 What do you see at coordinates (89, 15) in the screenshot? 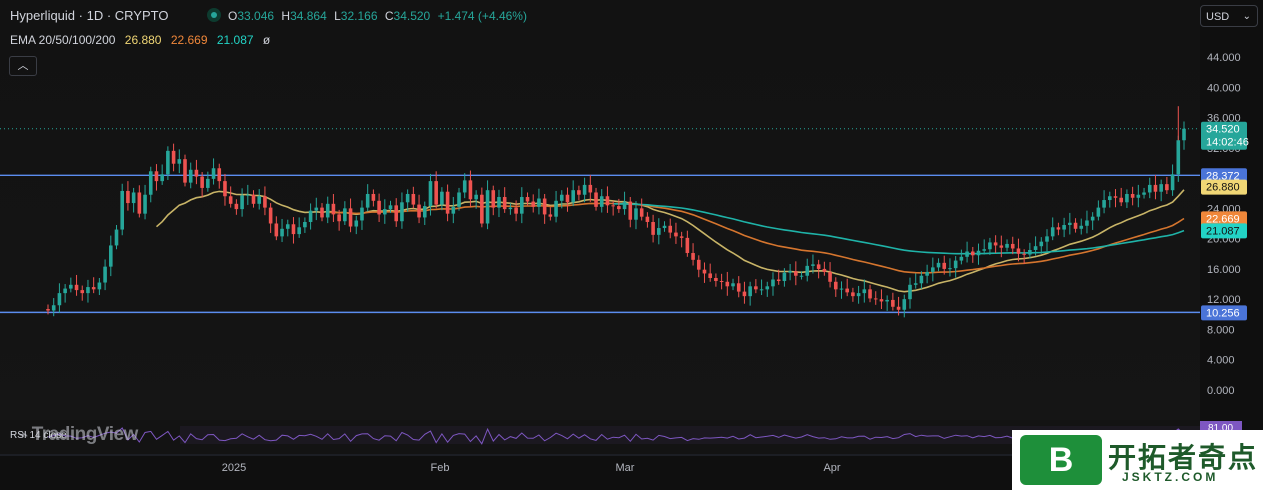
I see `symbol-title: Hyperliquid · 1D · CRYPTO` at bounding box center [89, 15].